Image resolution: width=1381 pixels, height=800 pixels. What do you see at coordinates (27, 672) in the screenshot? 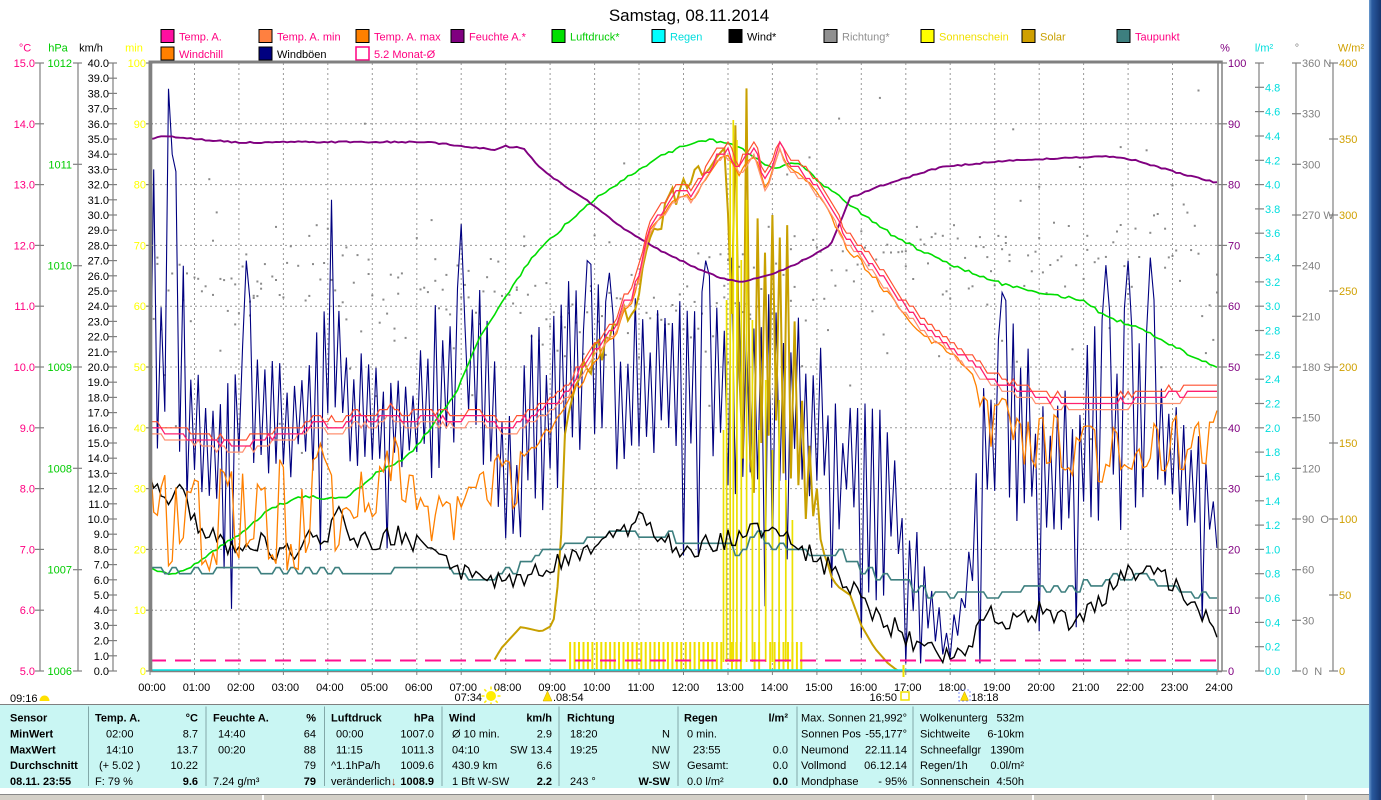
I see `svg-text: 5.0` at bounding box center [27, 672].